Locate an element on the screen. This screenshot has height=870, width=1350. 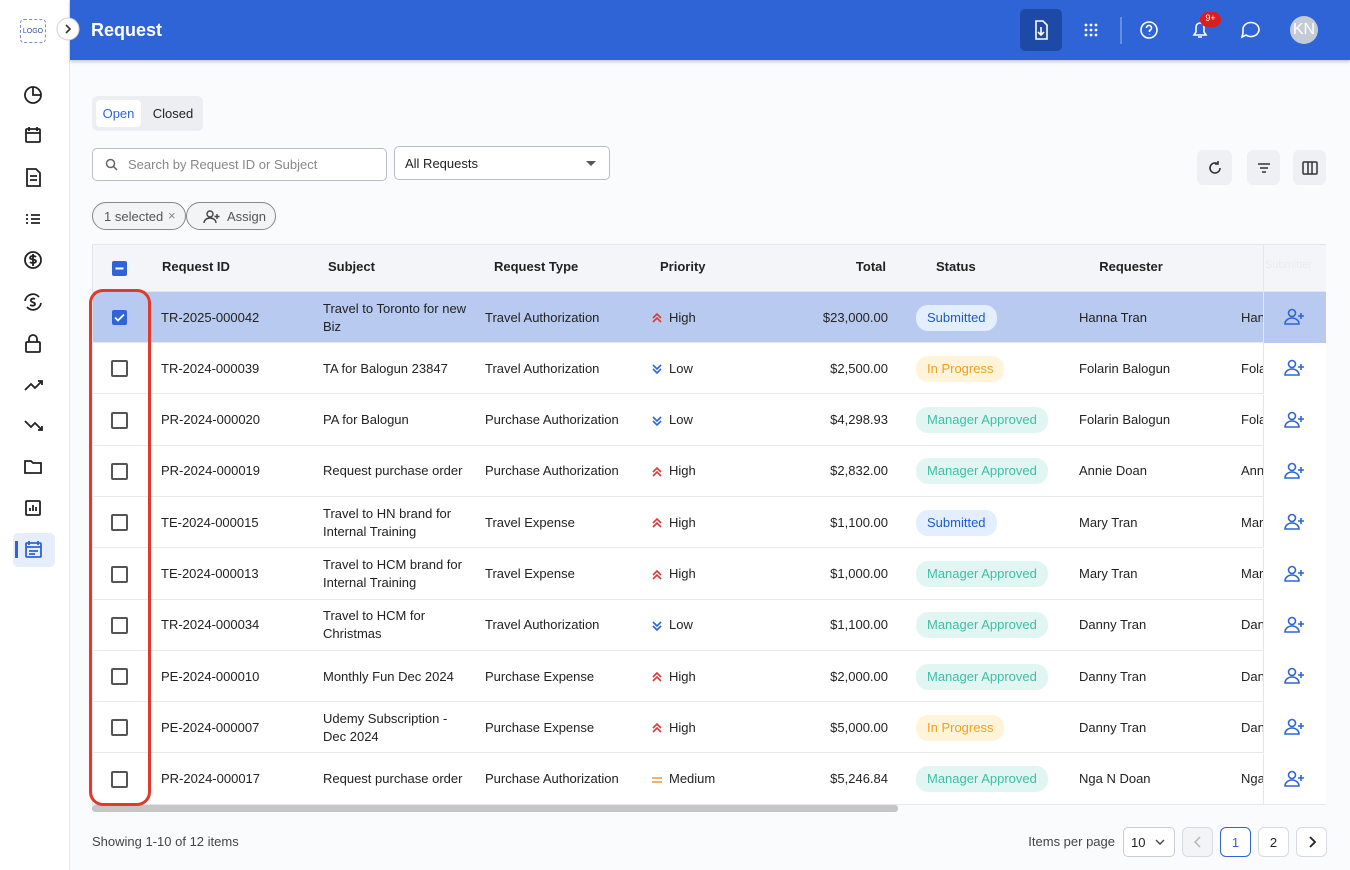
page-button: 1 is located at coordinates (1235, 842).